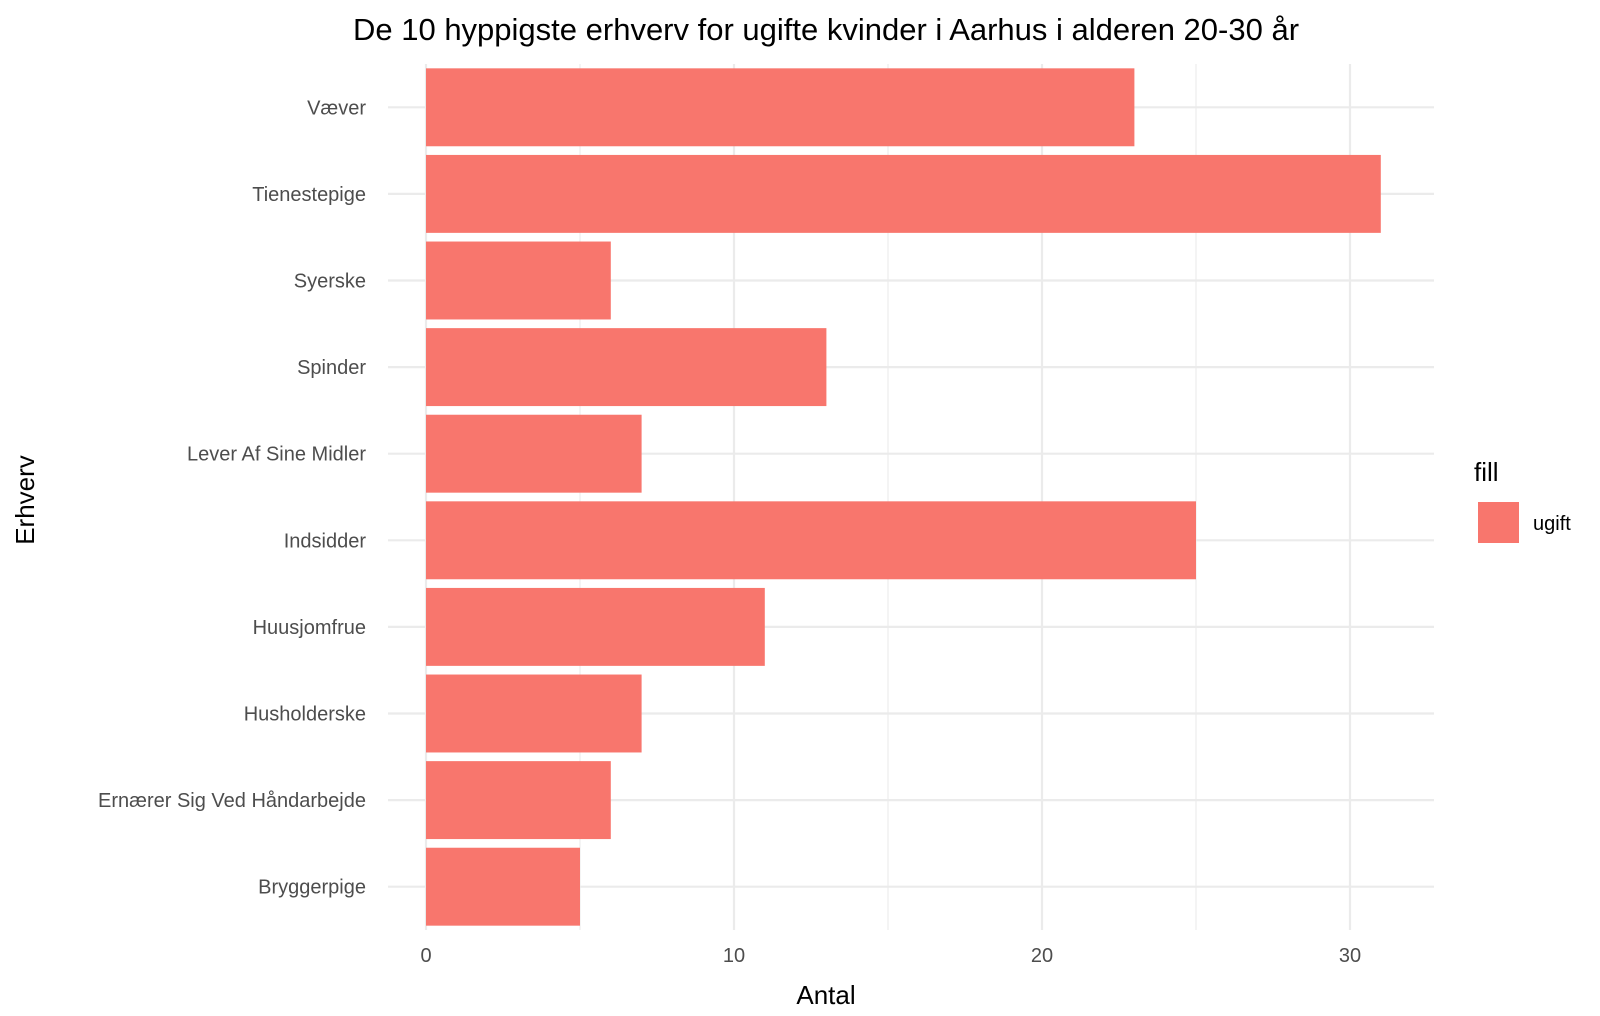  Describe the element at coordinates (331, 368) in the screenshot. I see `y-tick-label: Spinder` at that location.